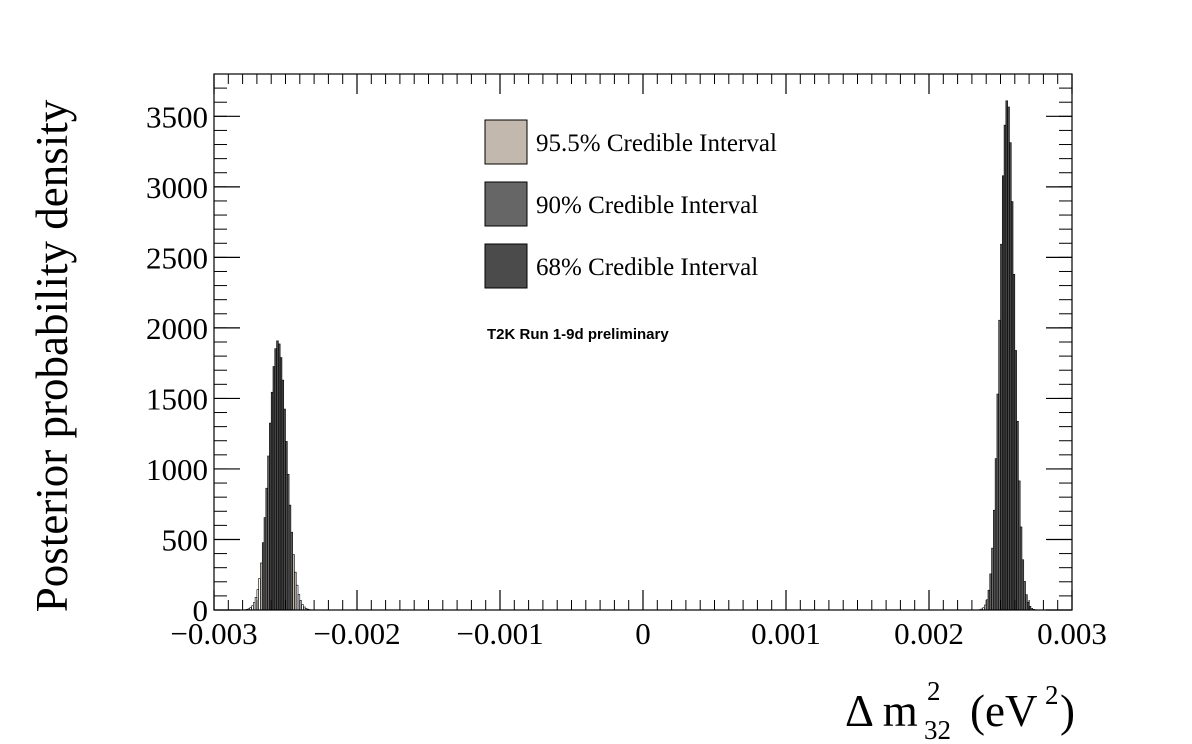  Describe the element at coordinates (1003, 711) in the screenshot. I see `x-axis-label-unit: (eV` at that location.